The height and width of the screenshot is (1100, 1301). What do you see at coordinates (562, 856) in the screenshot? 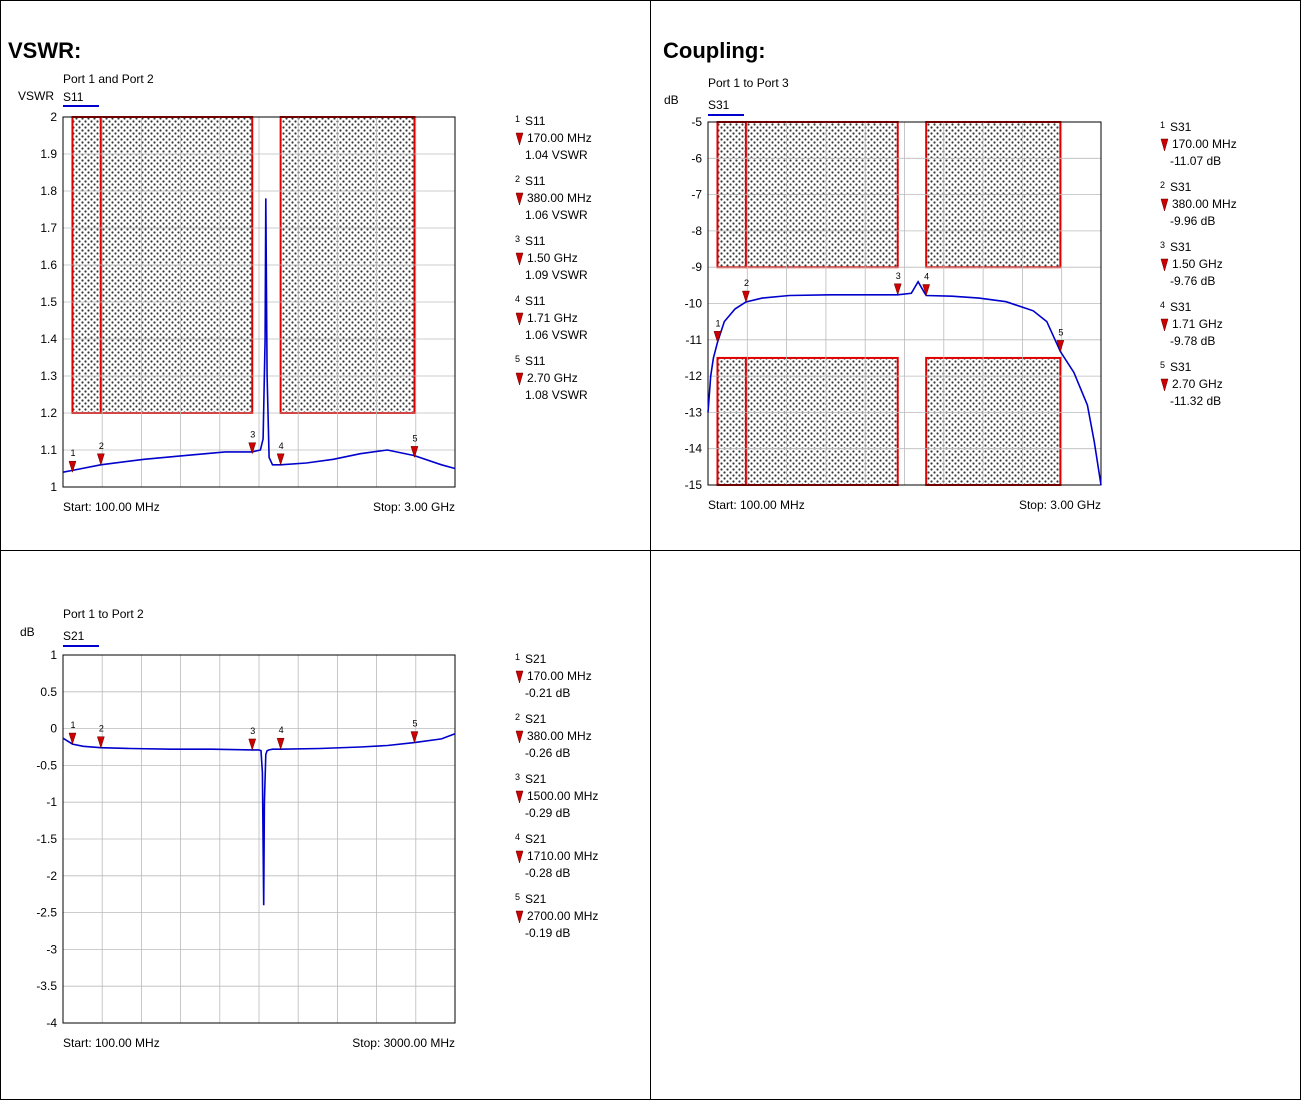
I see `legend-frequency: 1710.00 MHz` at bounding box center [562, 856].